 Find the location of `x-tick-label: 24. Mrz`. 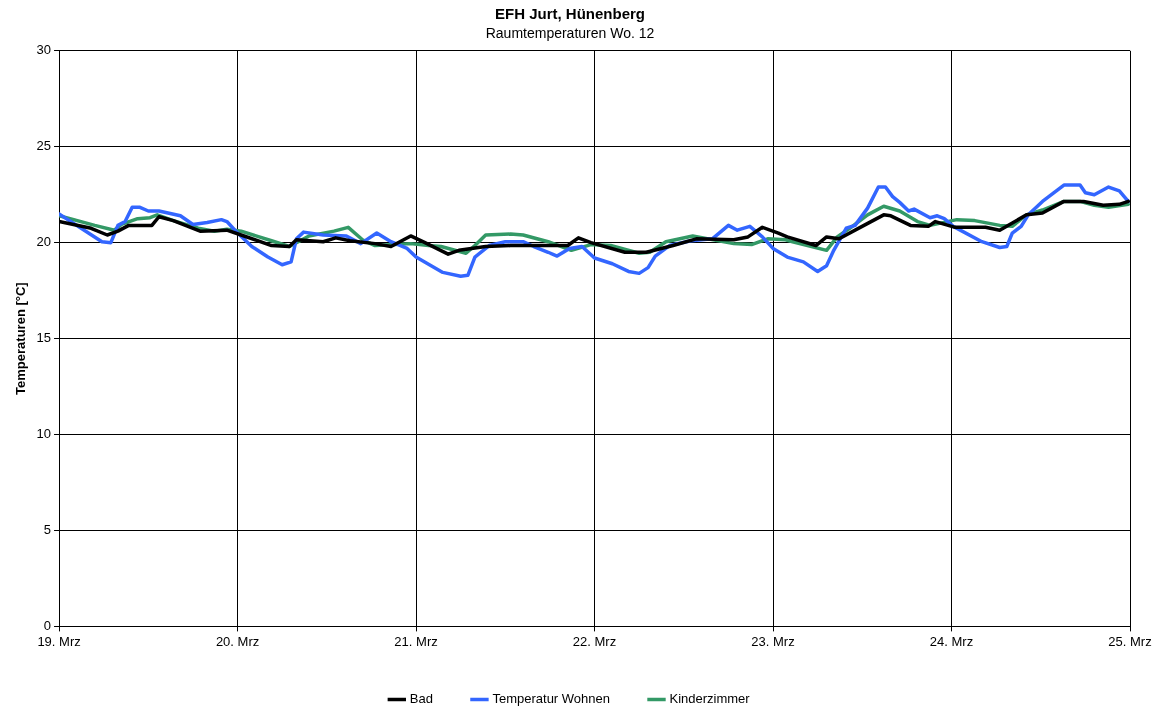

x-tick-label: 24. Mrz is located at coordinates (951, 641).